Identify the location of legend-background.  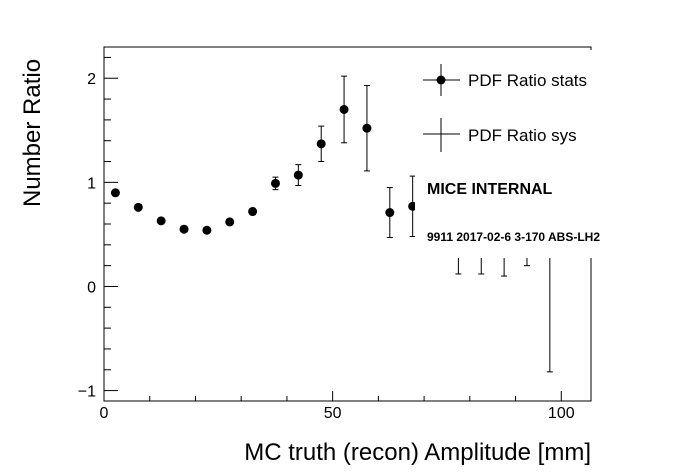
(517, 154).